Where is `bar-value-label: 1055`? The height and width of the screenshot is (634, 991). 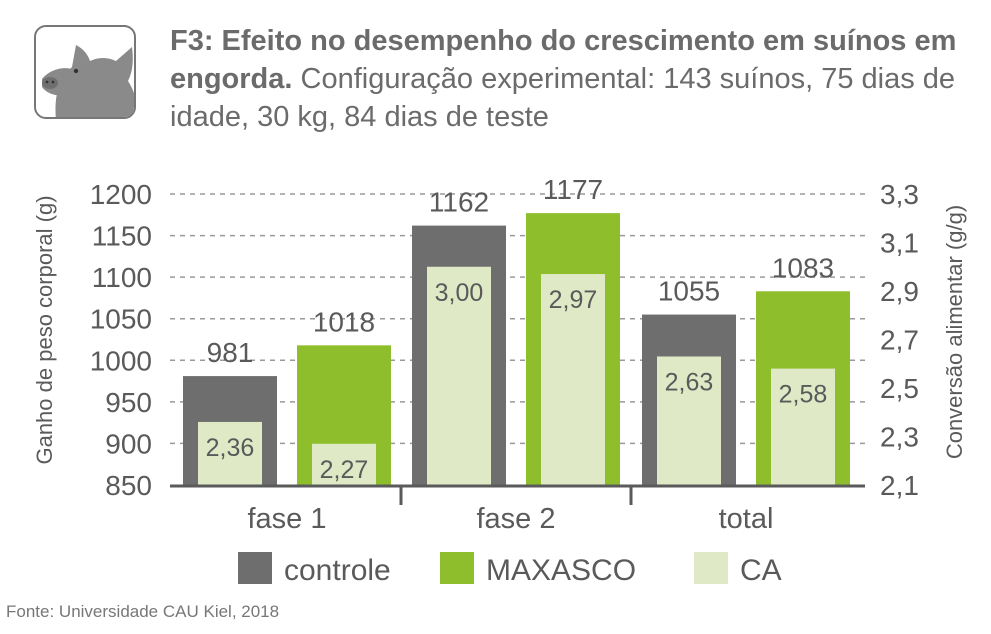
bar-value-label: 1055 is located at coordinates (689, 291).